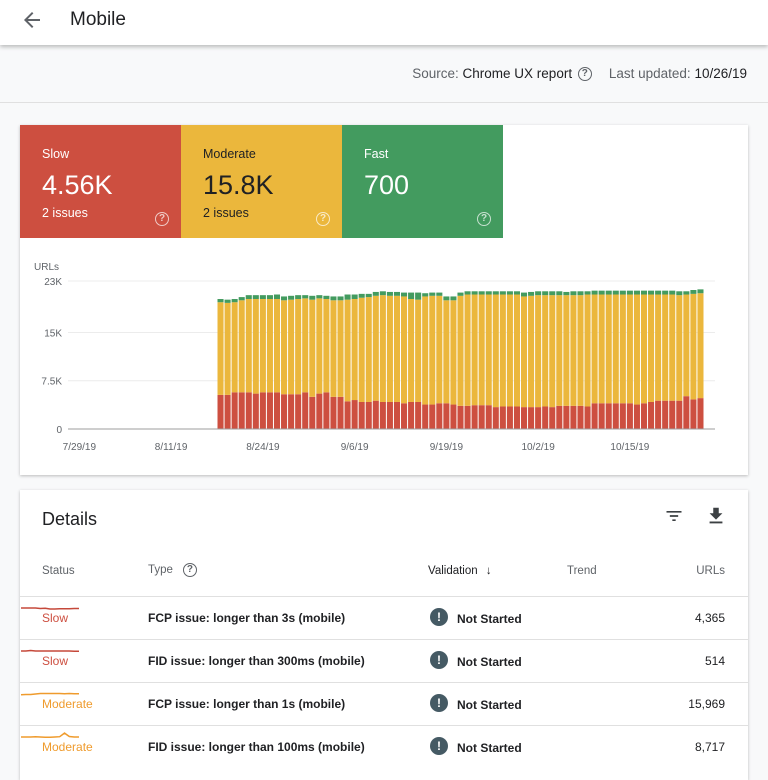  Describe the element at coordinates (355, 447) in the screenshot. I see `x-tick-label: 9/6/19` at that location.